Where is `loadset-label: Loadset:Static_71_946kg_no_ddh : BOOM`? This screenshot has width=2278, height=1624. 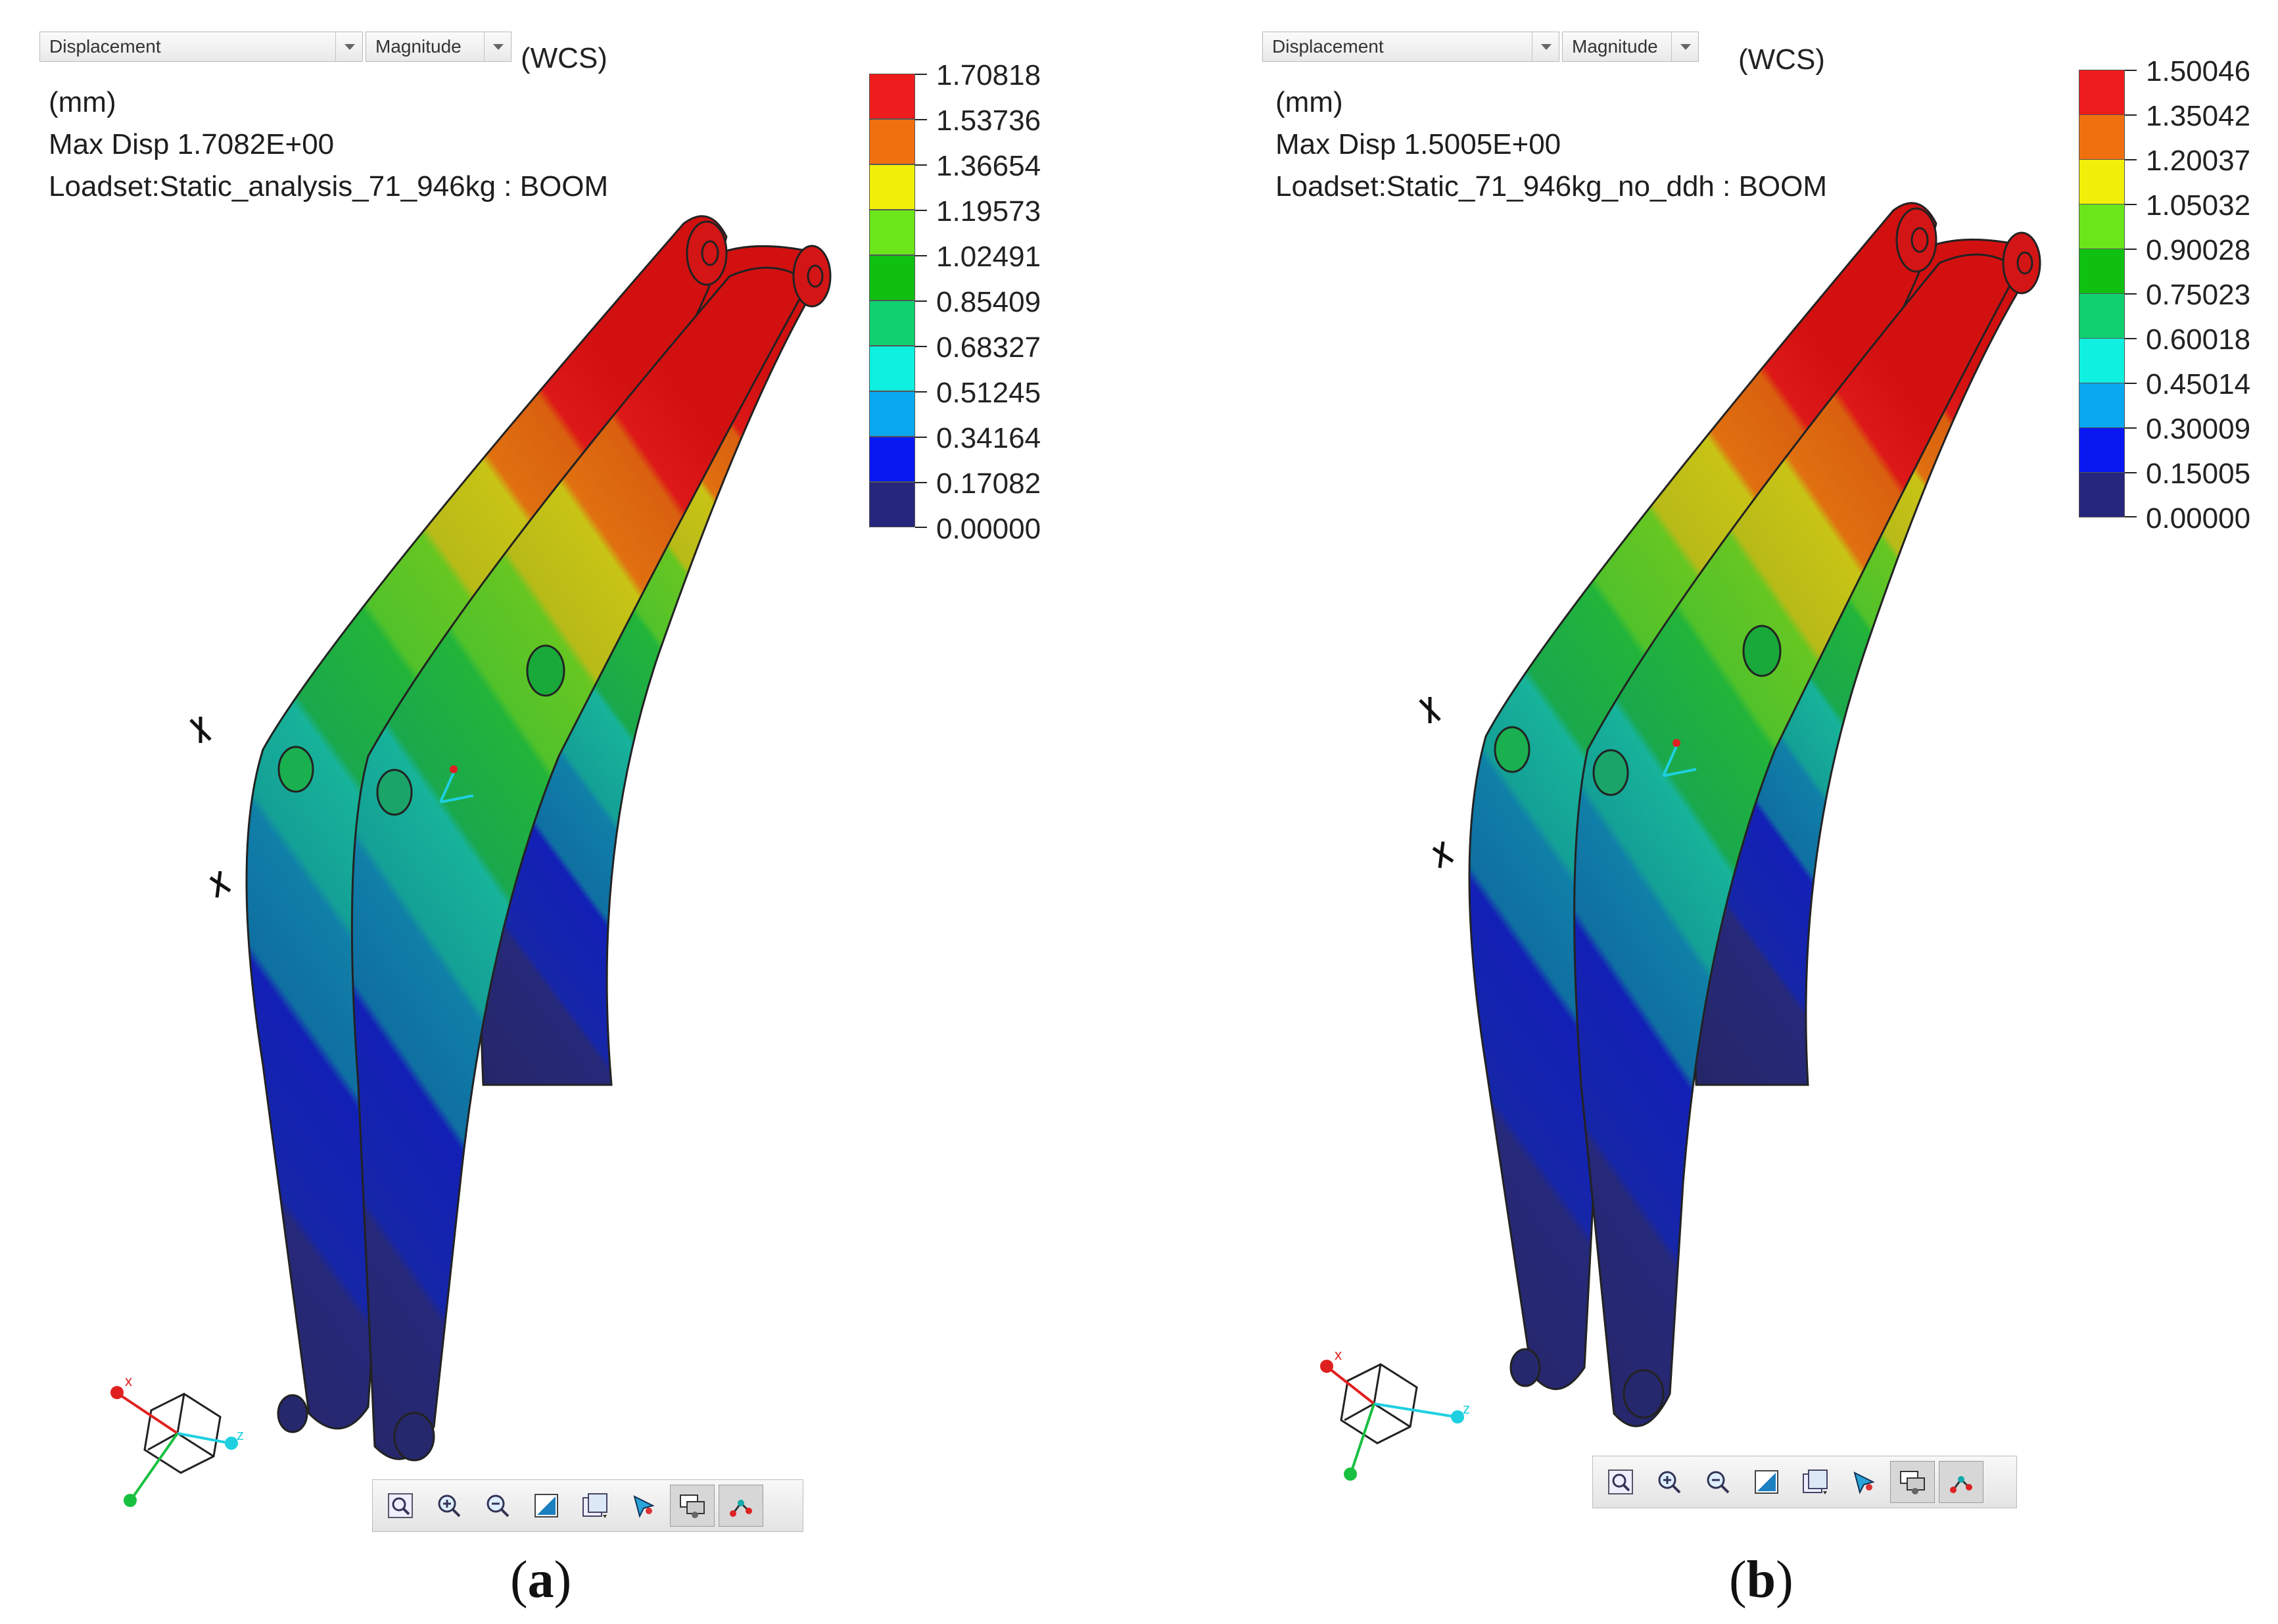 loadset-label: Loadset:Static_71_946kg_no_ddh : BOOM is located at coordinates (1552, 187).